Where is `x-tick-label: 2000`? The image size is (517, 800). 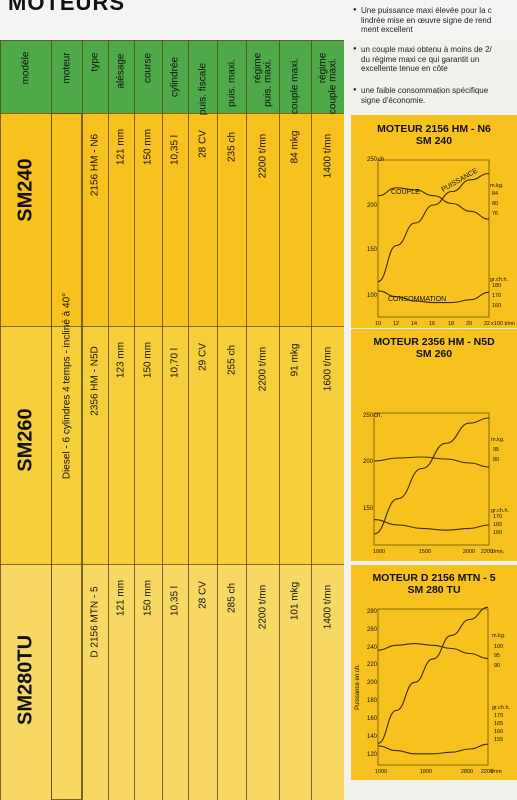 x-tick-label: 2000 is located at coordinates (469, 552).